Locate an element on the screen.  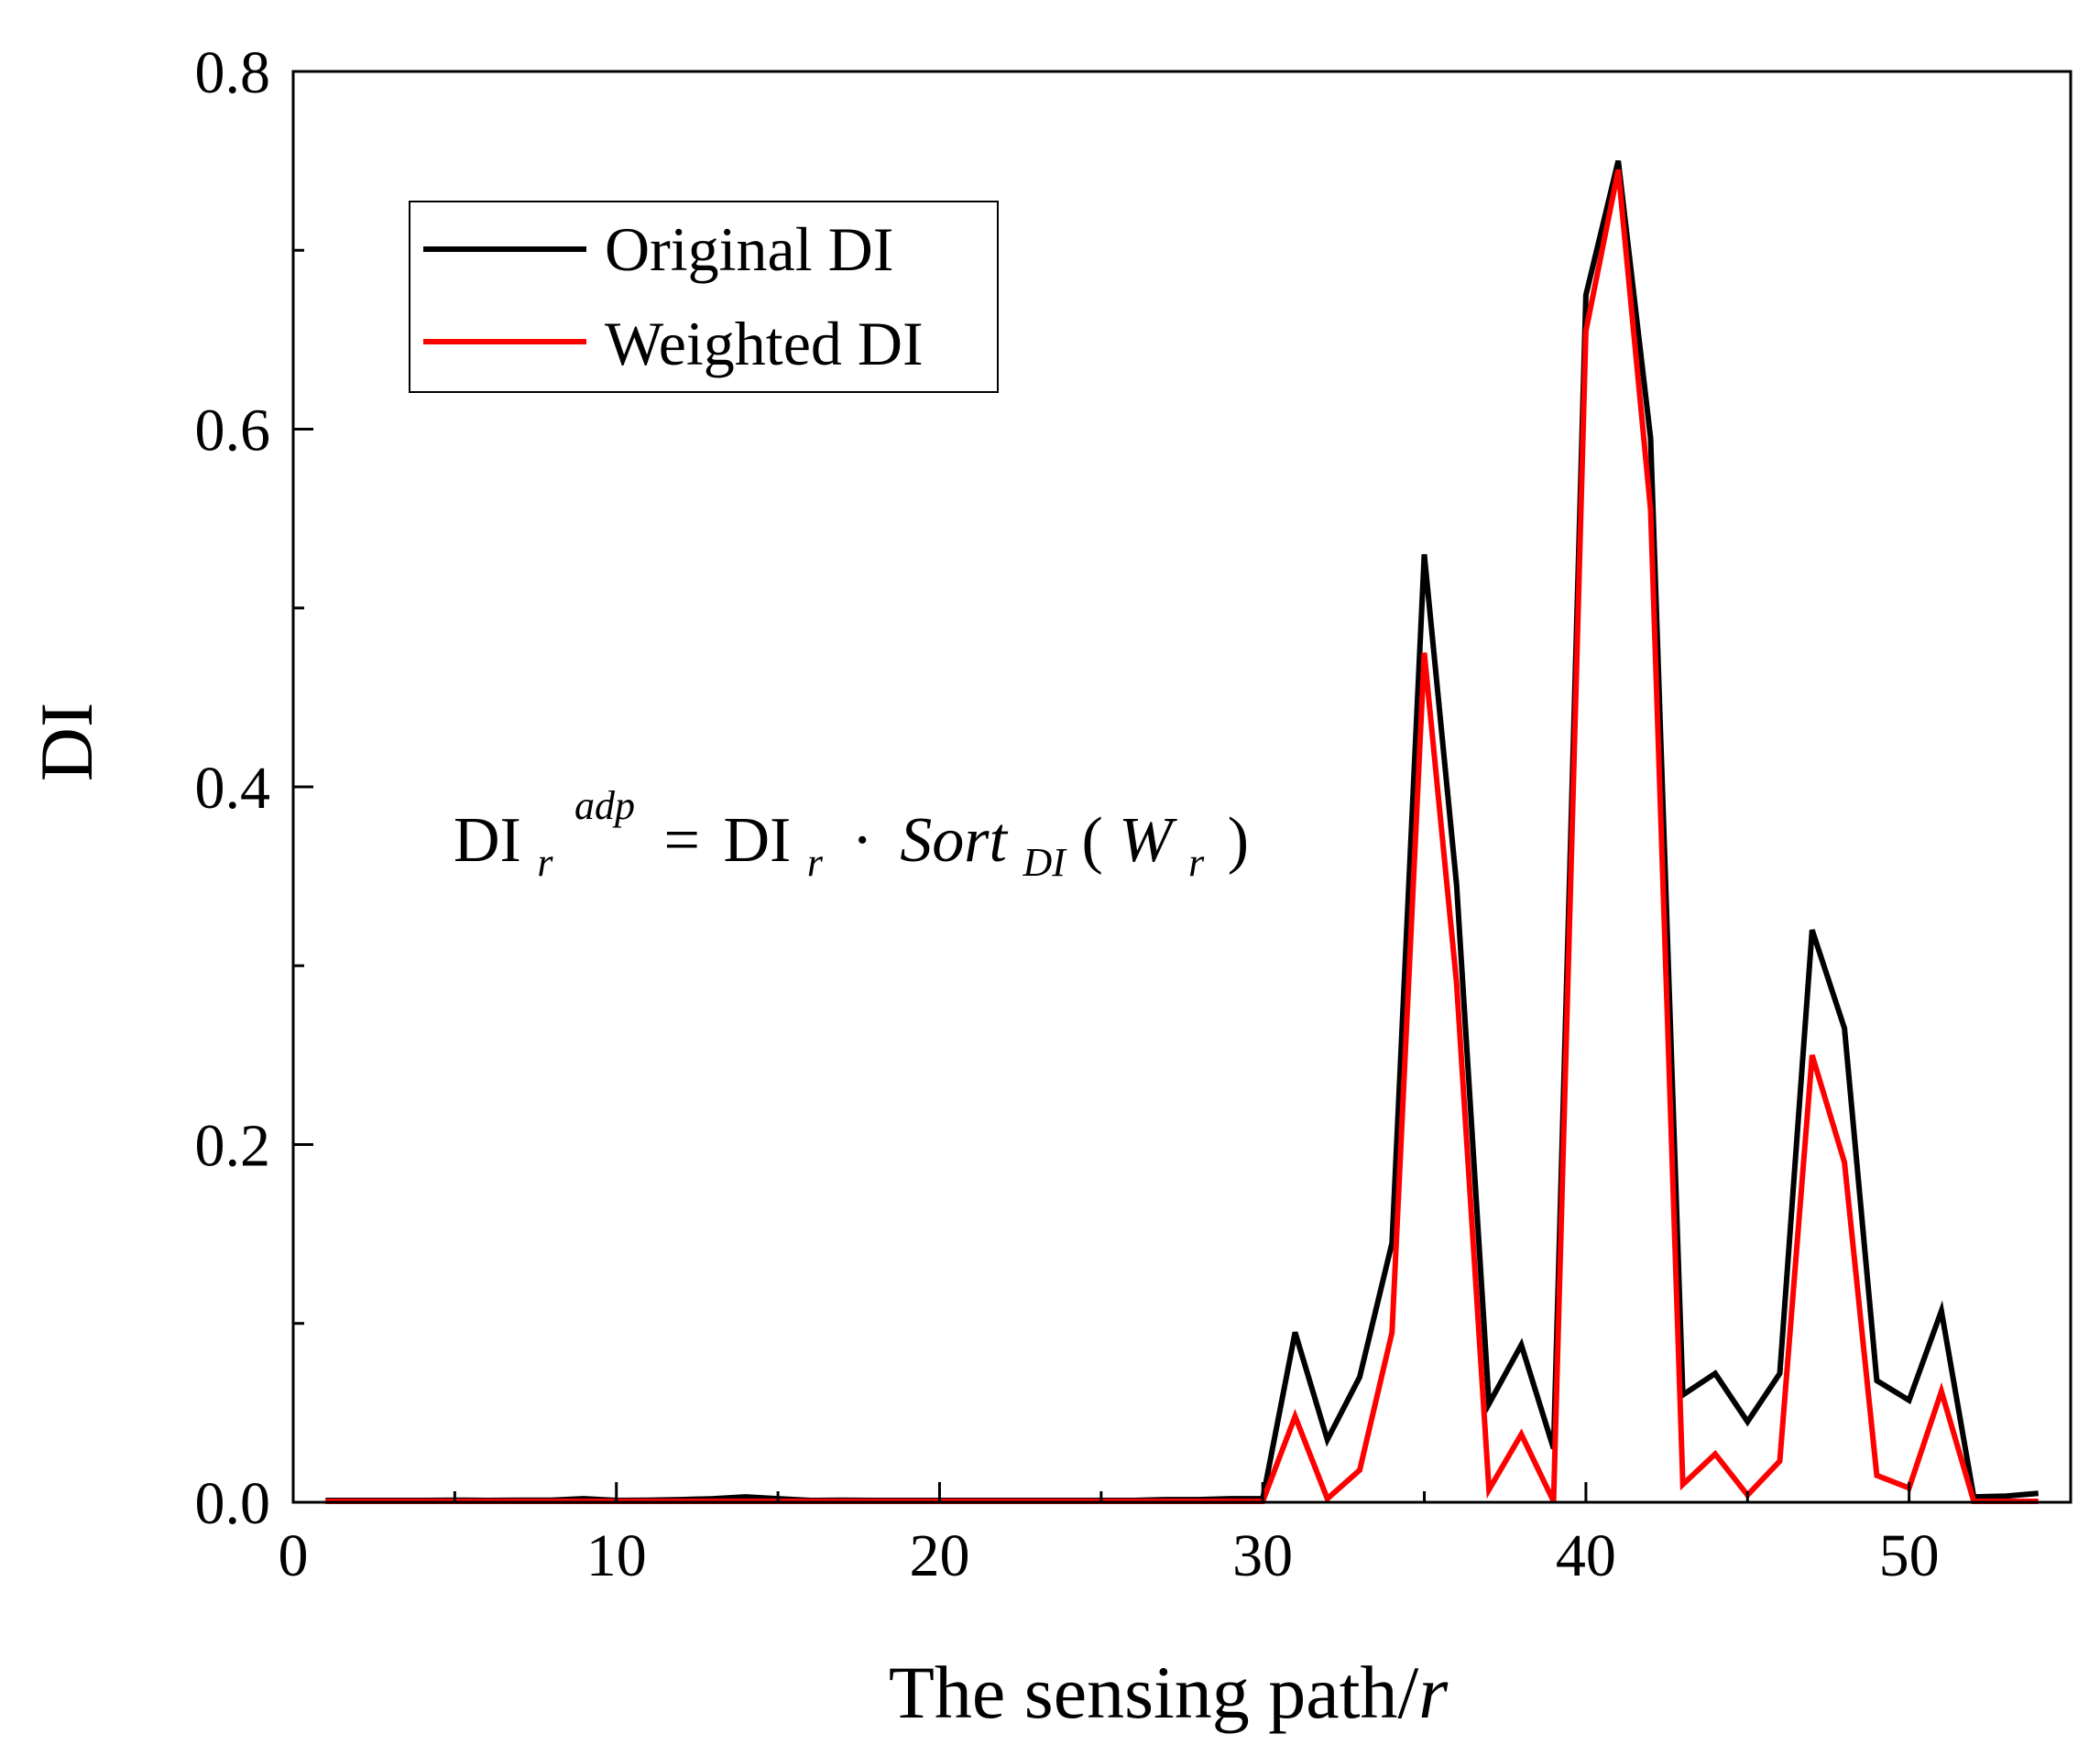
x-tick-label: 50 is located at coordinates (1909, 1555).